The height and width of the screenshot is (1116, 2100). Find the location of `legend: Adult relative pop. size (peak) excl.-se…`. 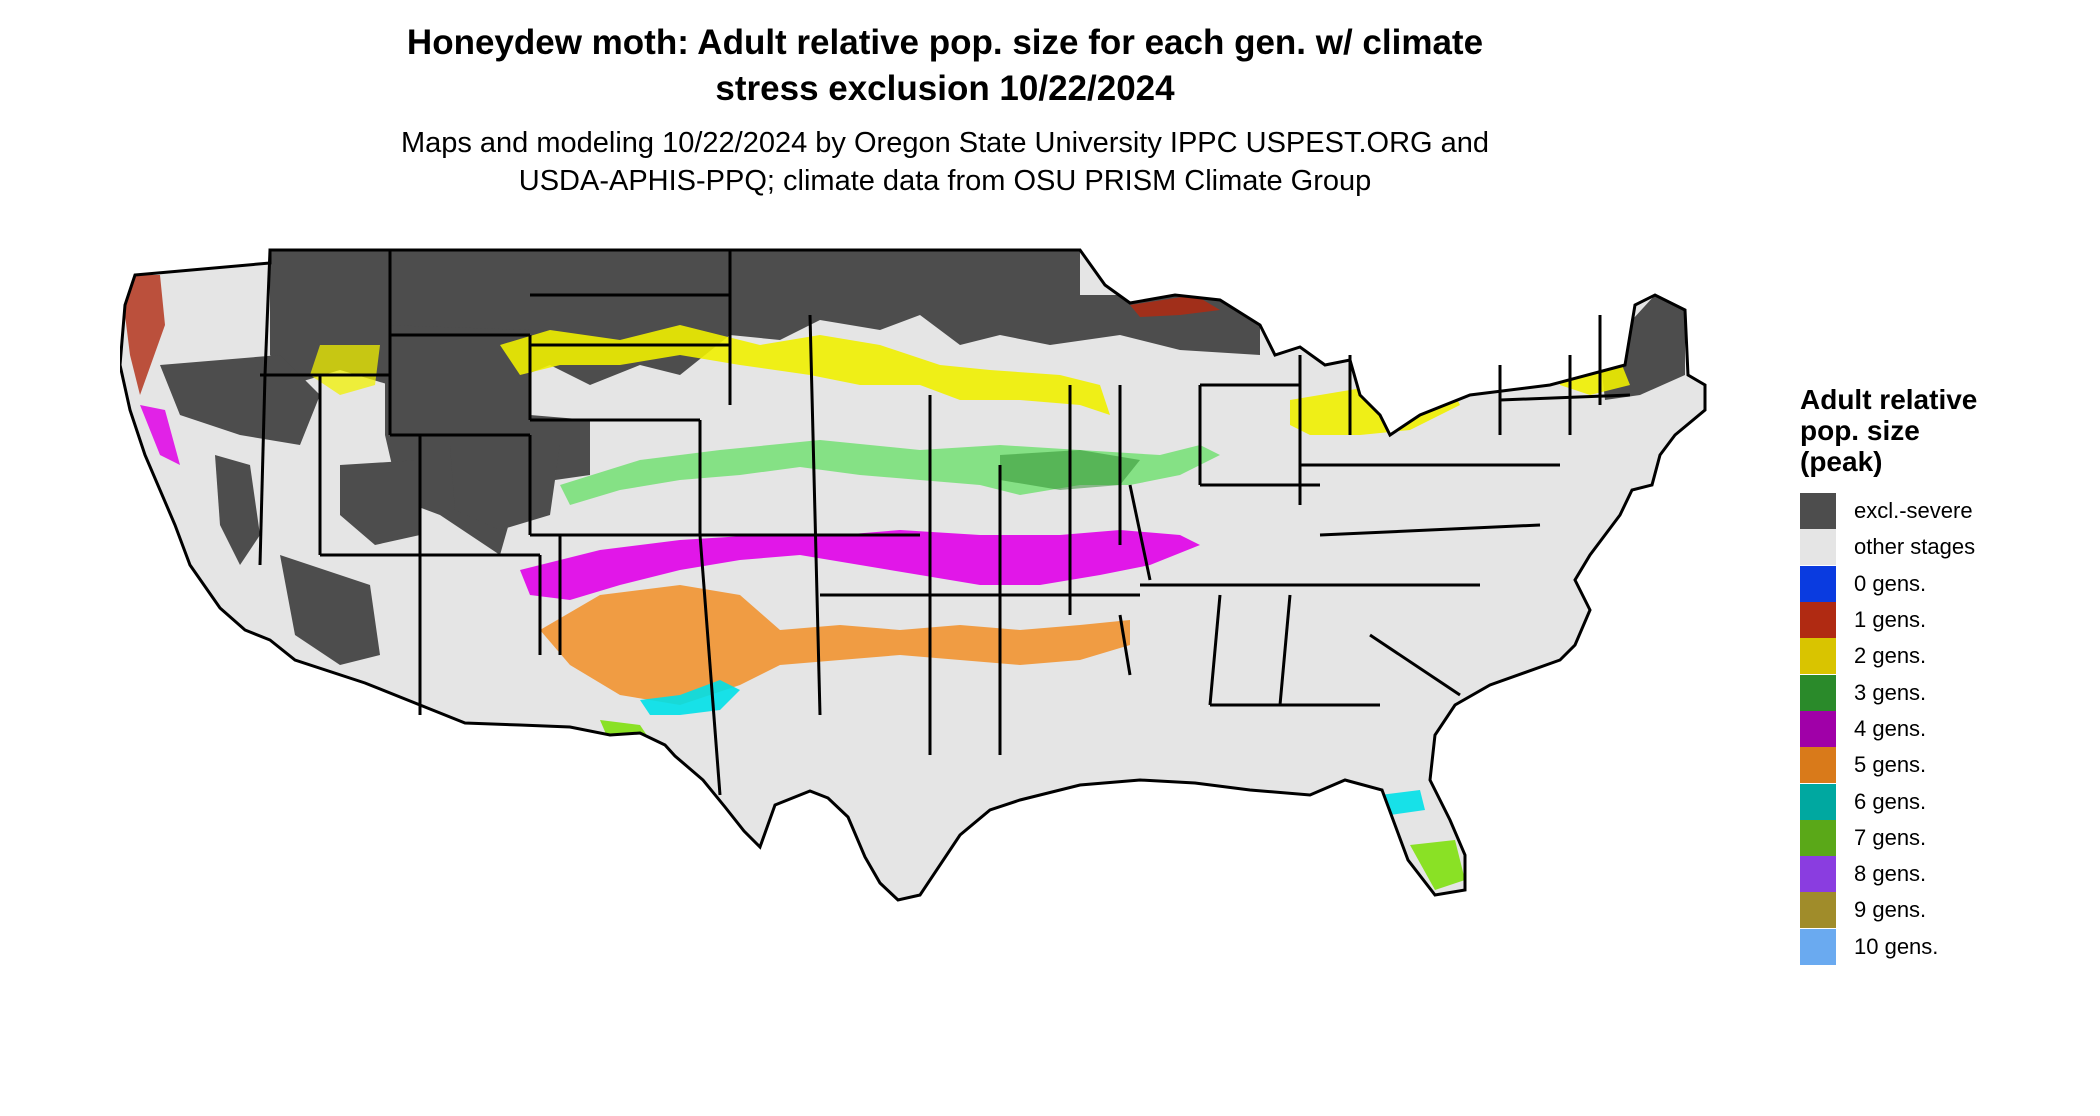

legend: Adult relative pop. size (peak) excl.-se… is located at coordinates (1945, 674).